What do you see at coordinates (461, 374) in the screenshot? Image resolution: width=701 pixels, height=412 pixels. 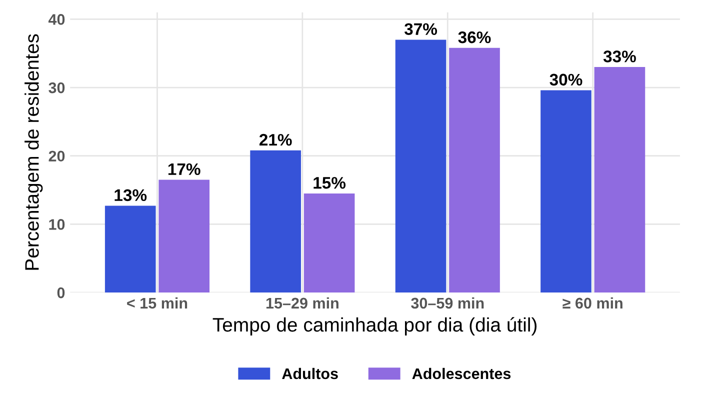 I see `legend-label: Adolescentes` at bounding box center [461, 374].